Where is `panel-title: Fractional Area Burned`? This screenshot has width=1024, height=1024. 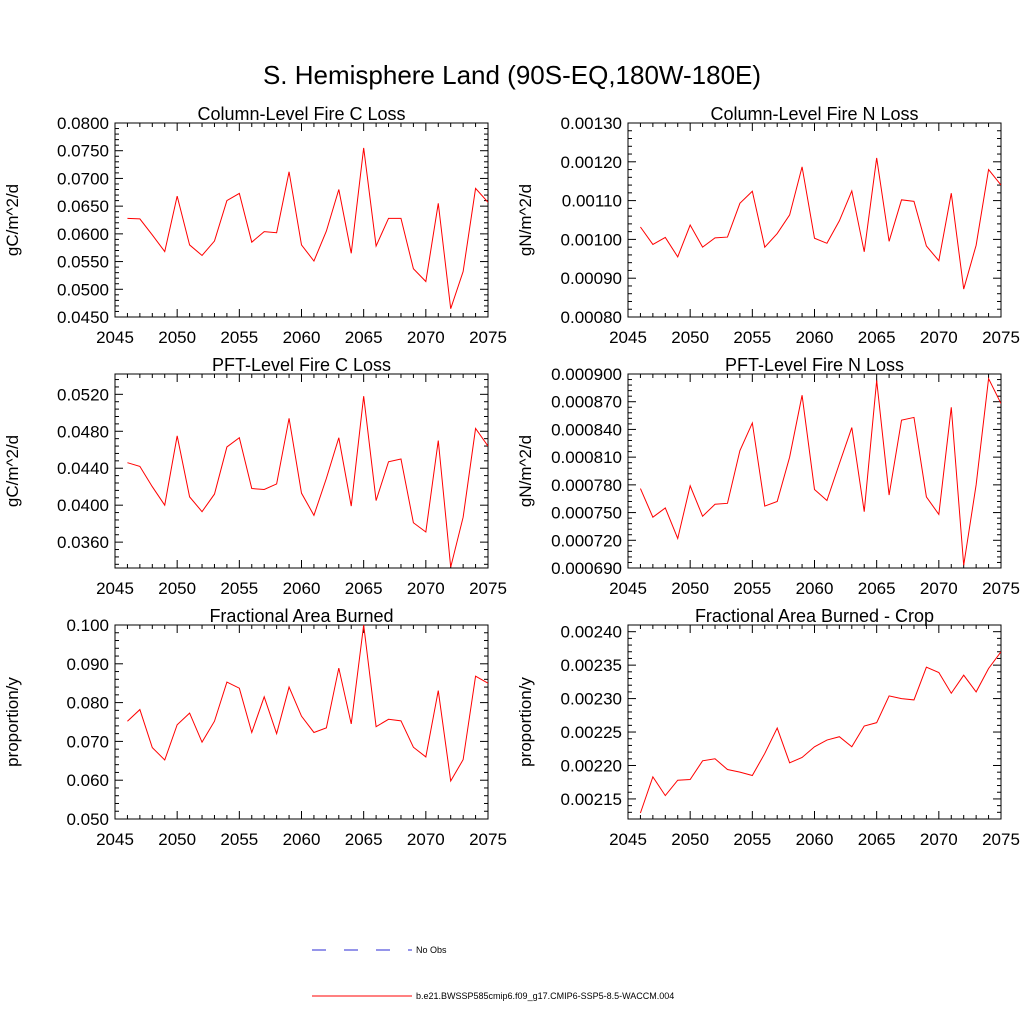 panel-title: Fractional Area Burned is located at coordinates (301, 616).